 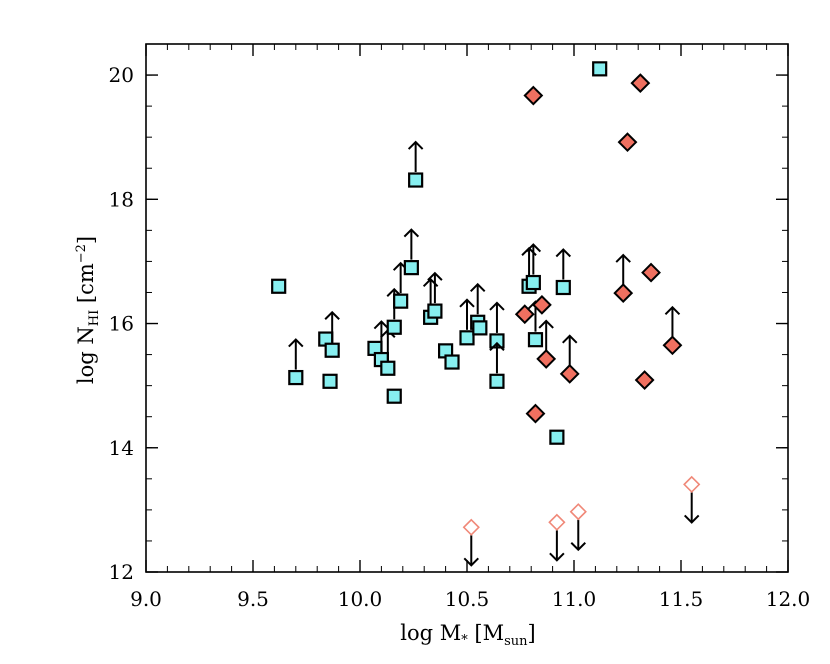 I want to click on x-axis-label: log M* [Msun], so click(x=467, y=635).